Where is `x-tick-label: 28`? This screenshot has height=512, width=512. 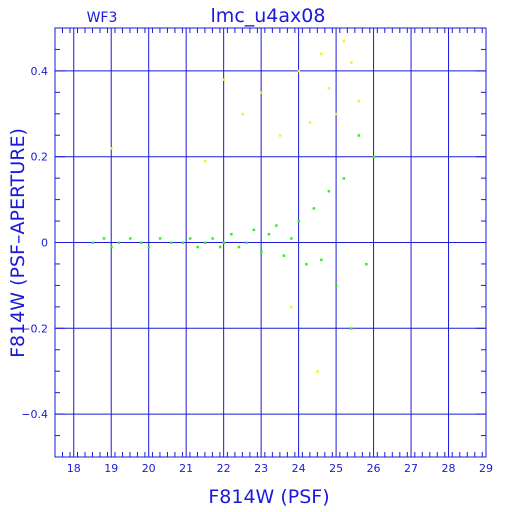 x-tick-label: 28 is located at coordinates (449, 468).